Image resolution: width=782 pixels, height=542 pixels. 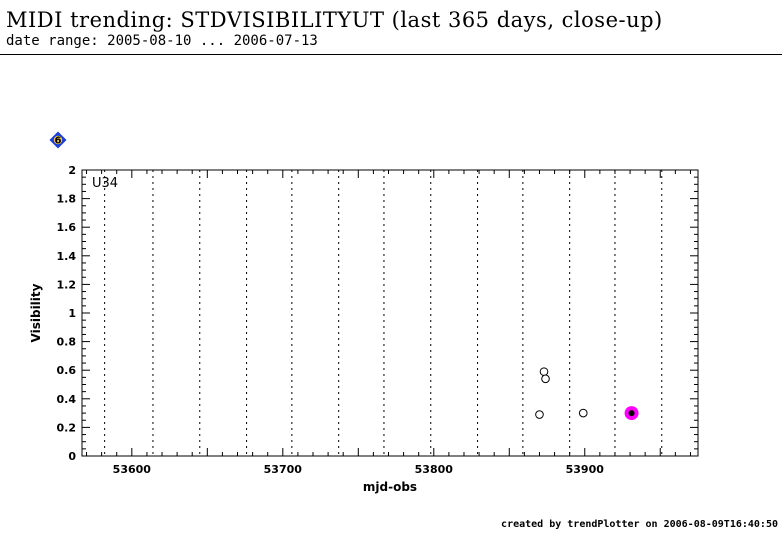 I want to click on badge-value: 6, so click(x=58, y=141).